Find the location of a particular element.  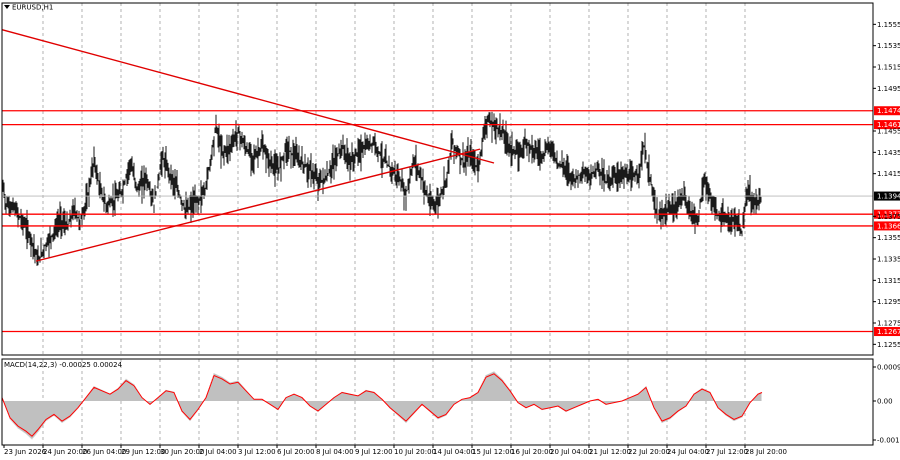

level-label-1.1377: 1.1377 is located at coordinates (888, 215).